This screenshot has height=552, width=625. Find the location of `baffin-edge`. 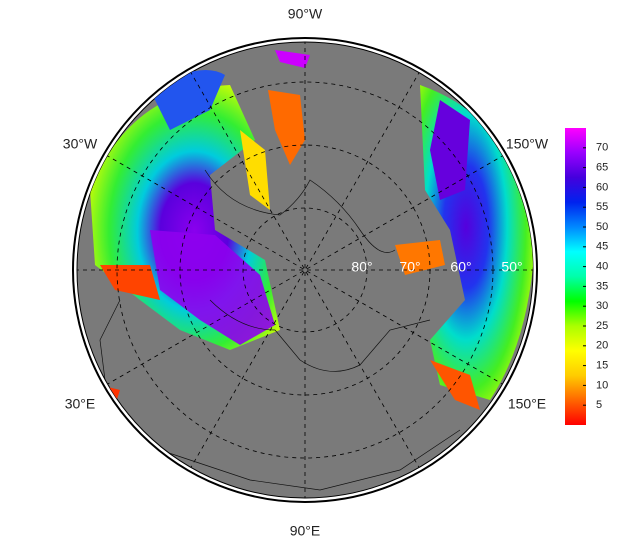

baffin-edge is located at coordinates (255, 170).